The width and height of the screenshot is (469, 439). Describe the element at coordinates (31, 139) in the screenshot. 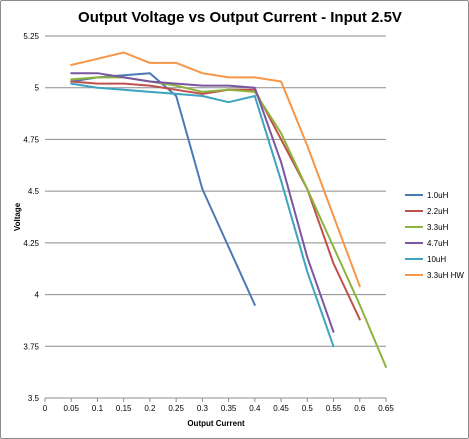

I see `y-tick-label: 4.75` at that location.